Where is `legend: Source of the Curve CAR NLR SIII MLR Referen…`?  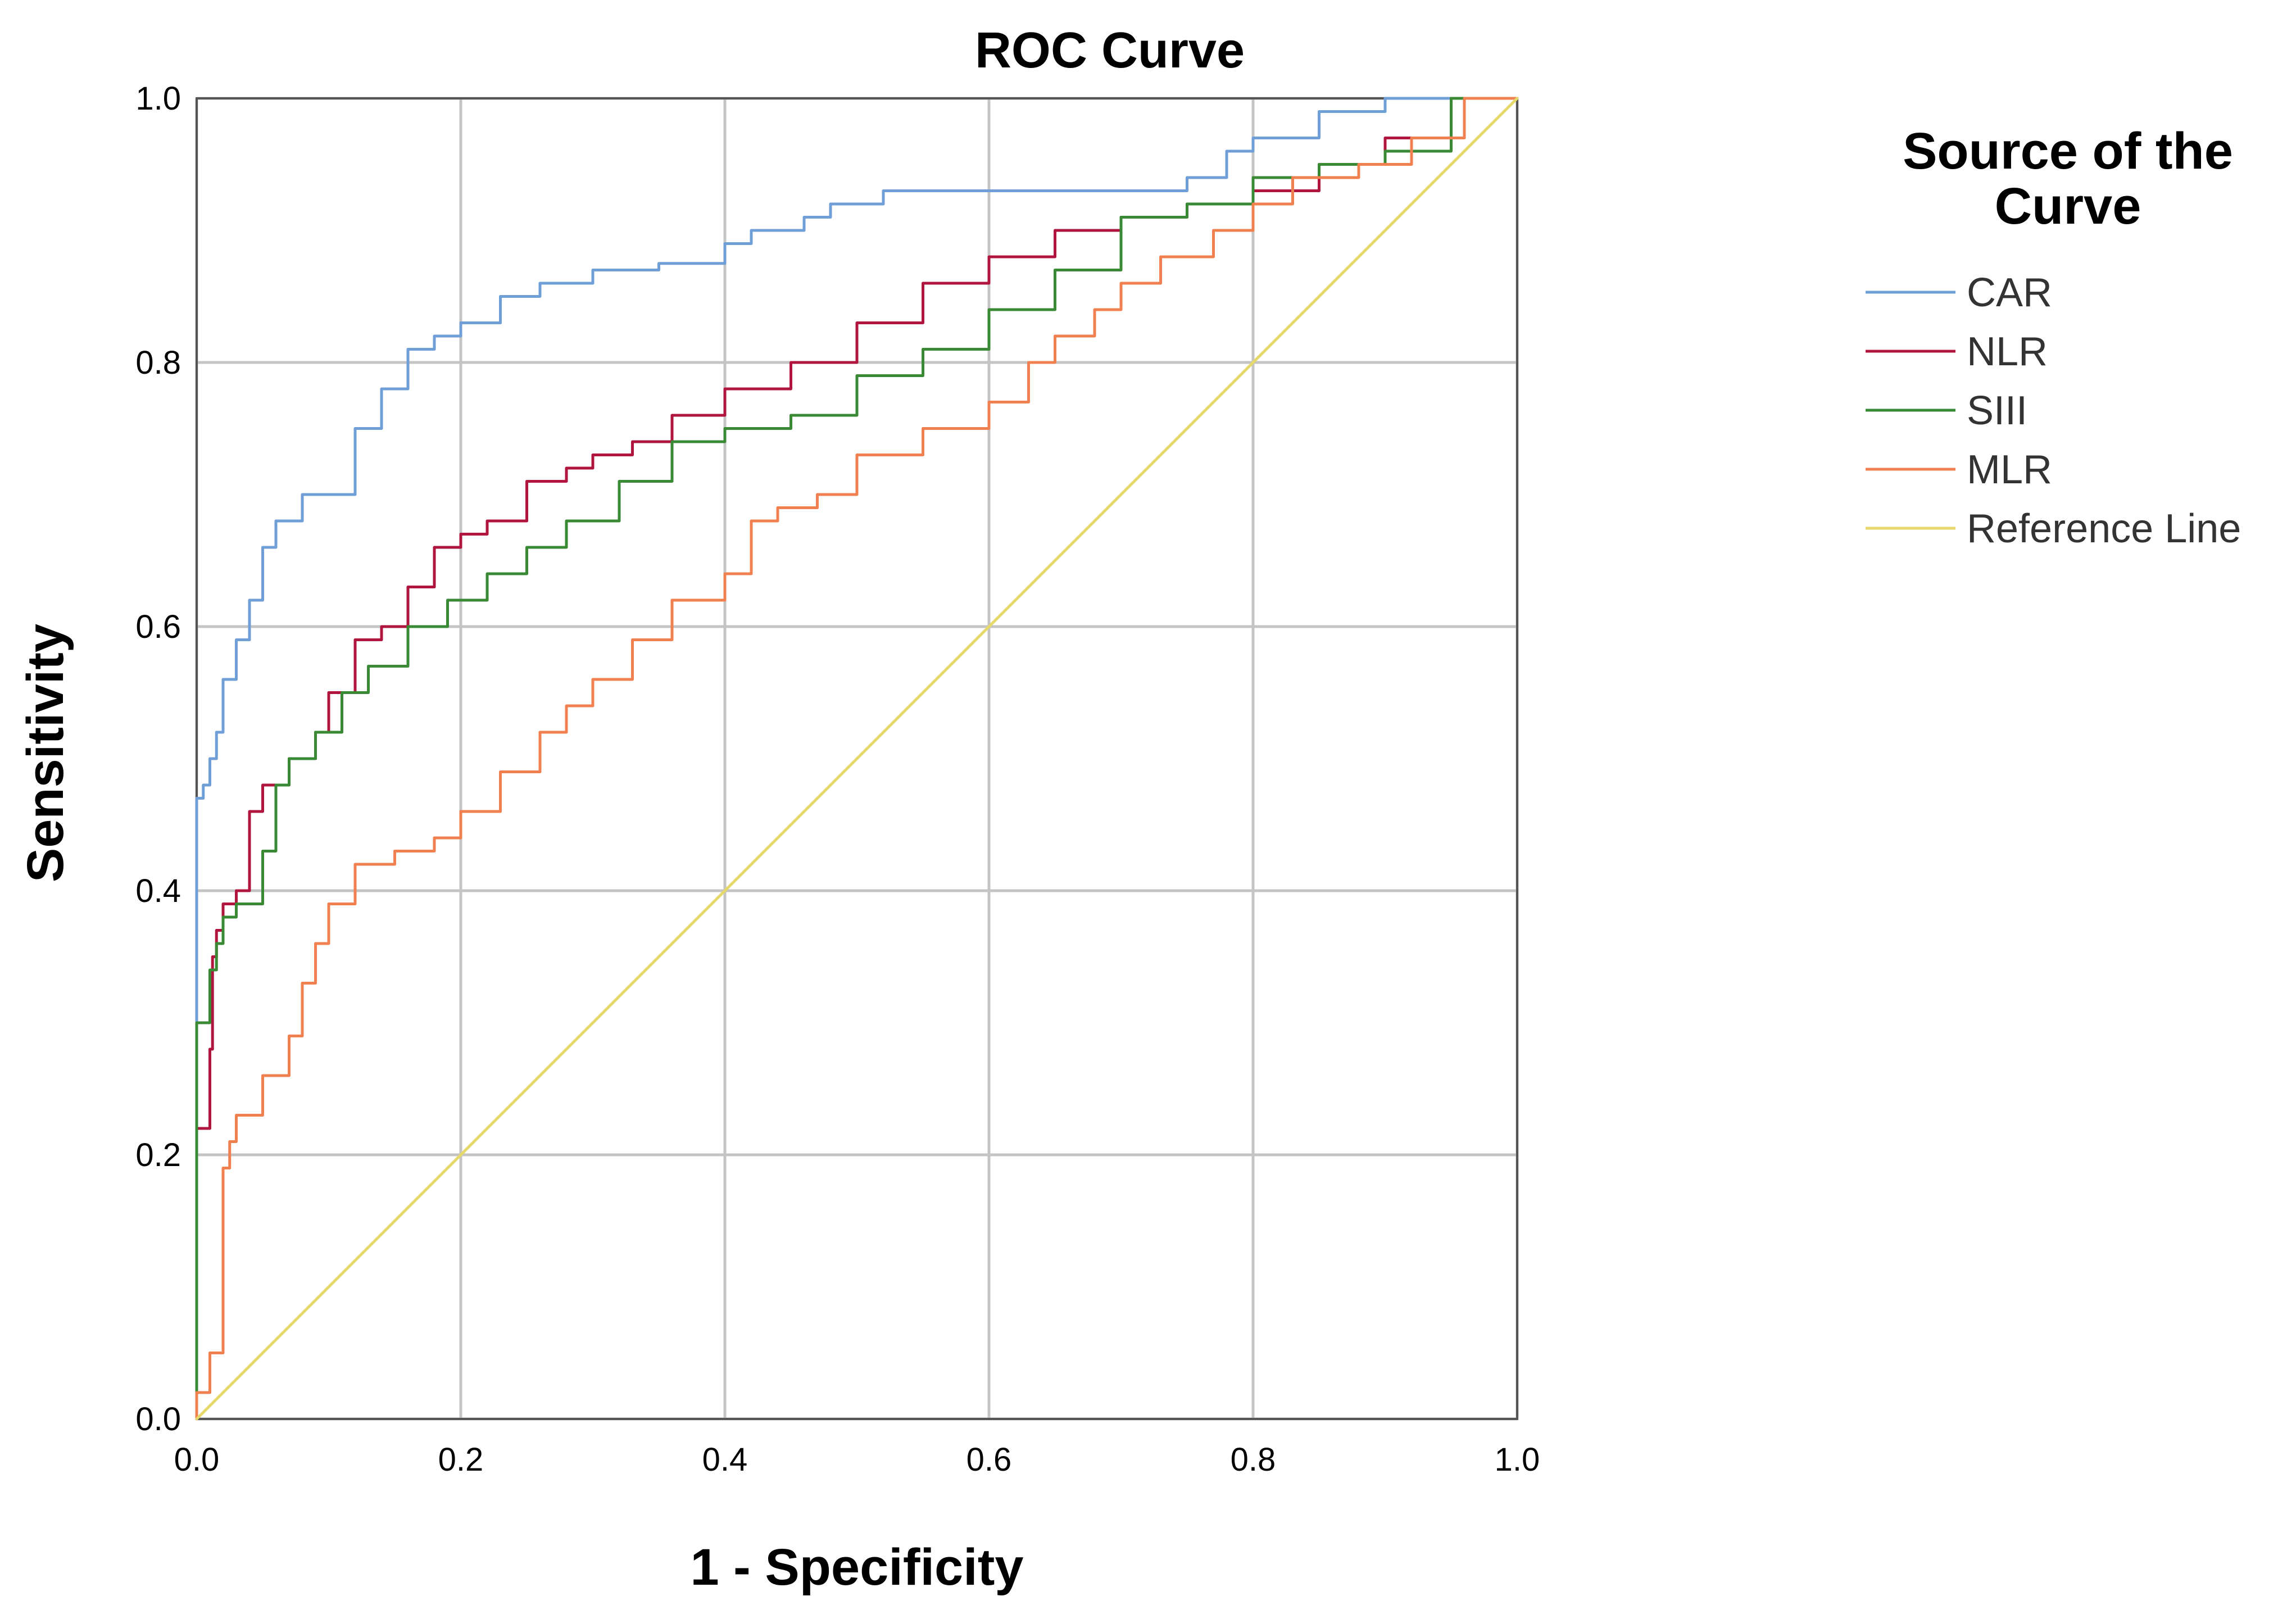
legend: Source of the Curve CAR NLR SIII MLR Referen… is located at coordinates (2053, 337).